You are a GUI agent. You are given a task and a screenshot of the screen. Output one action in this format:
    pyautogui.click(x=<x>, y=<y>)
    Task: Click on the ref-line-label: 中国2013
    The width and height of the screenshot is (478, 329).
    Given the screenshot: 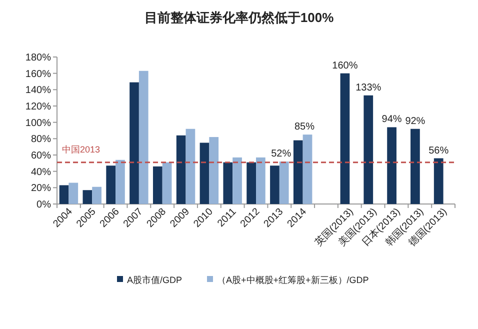 What is the action you would take?
    pyautogui.click(x=81, y=149)
    